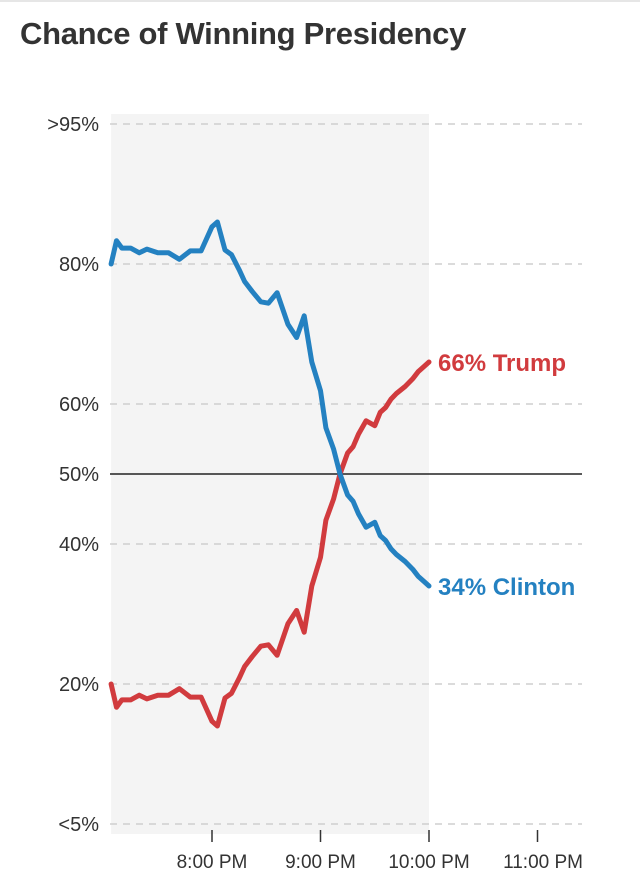 The image size is (640, 879). Describe the element at coordinates (79, 685) in the screenshot. I see `y-tick-label: 20%` at that location.